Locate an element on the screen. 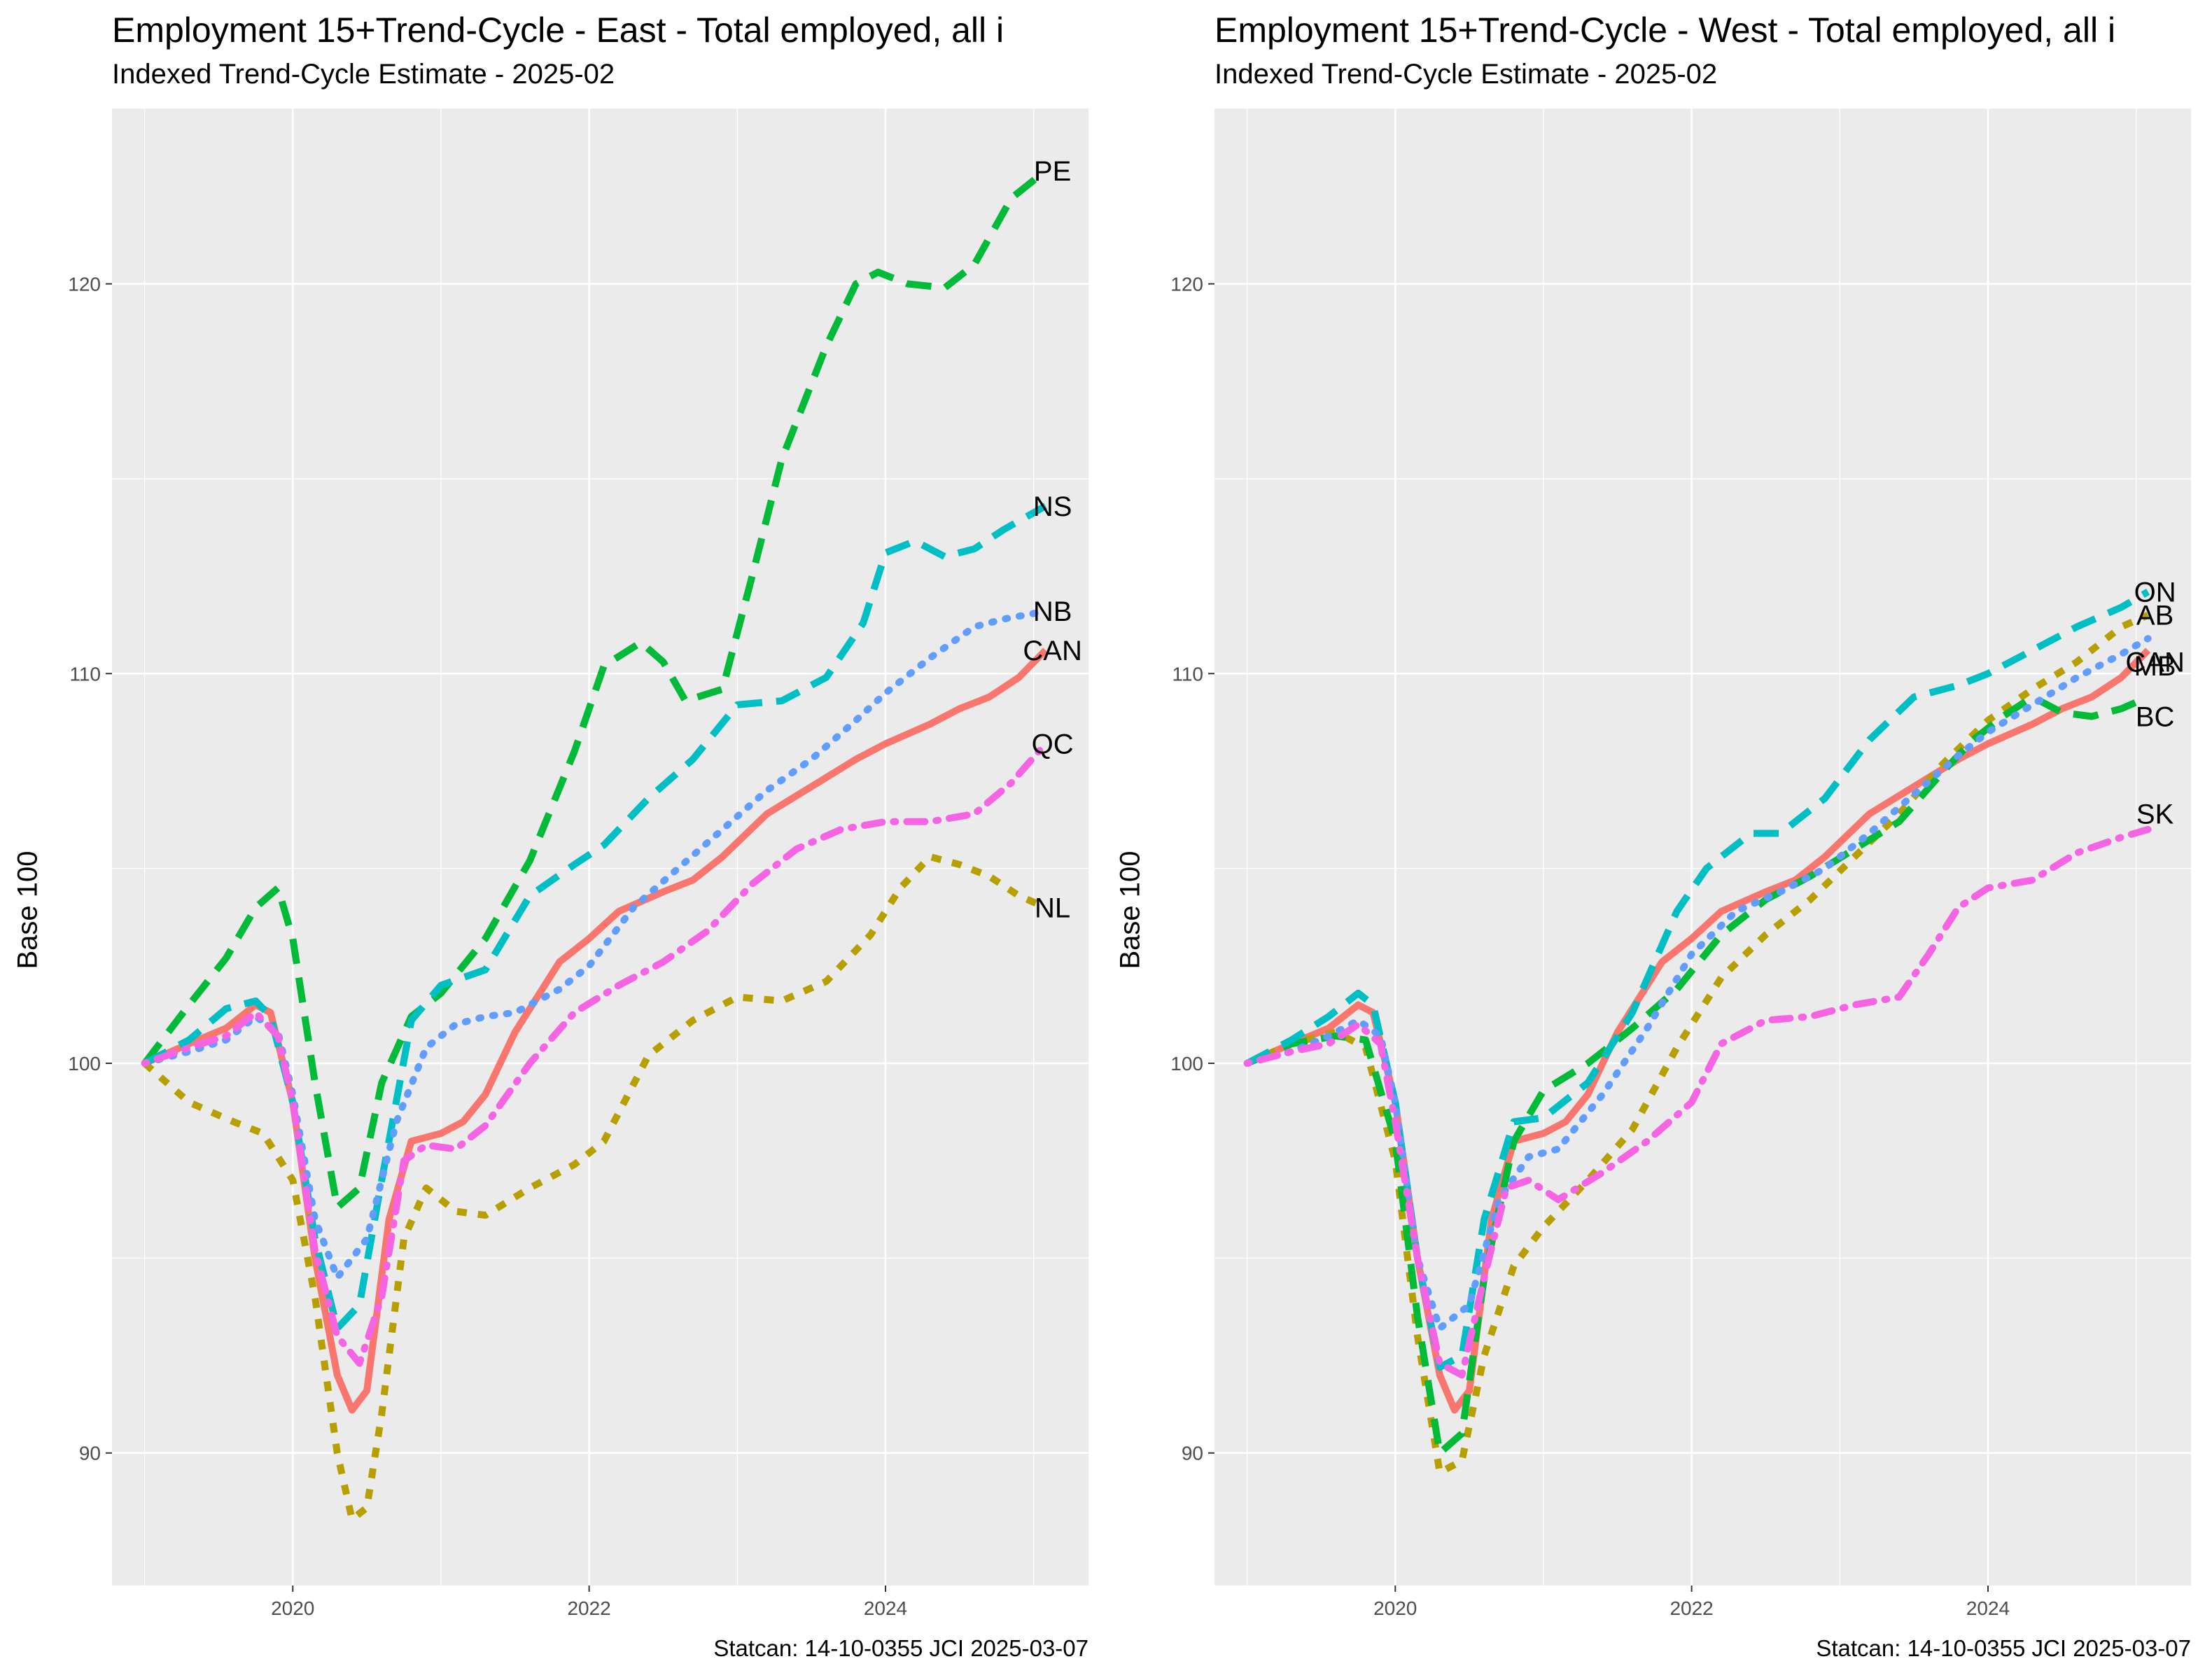  series-end-label: SK is located at coordinates (2155, 814).